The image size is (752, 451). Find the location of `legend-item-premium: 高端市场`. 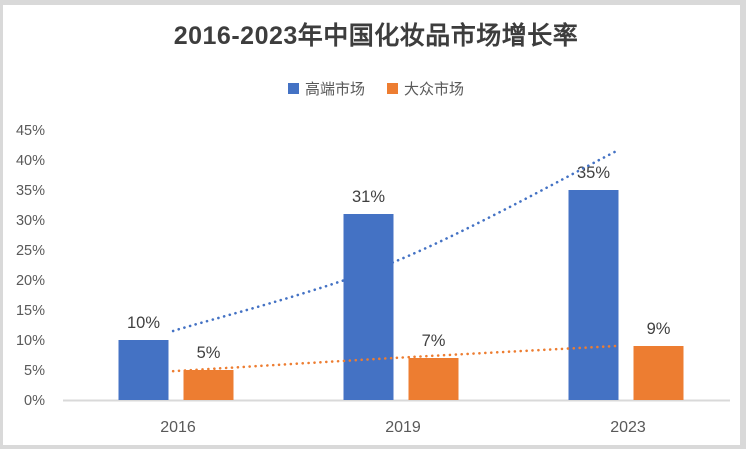

legend-item-premium: 高端市场 is located at coordinates (326, 88).